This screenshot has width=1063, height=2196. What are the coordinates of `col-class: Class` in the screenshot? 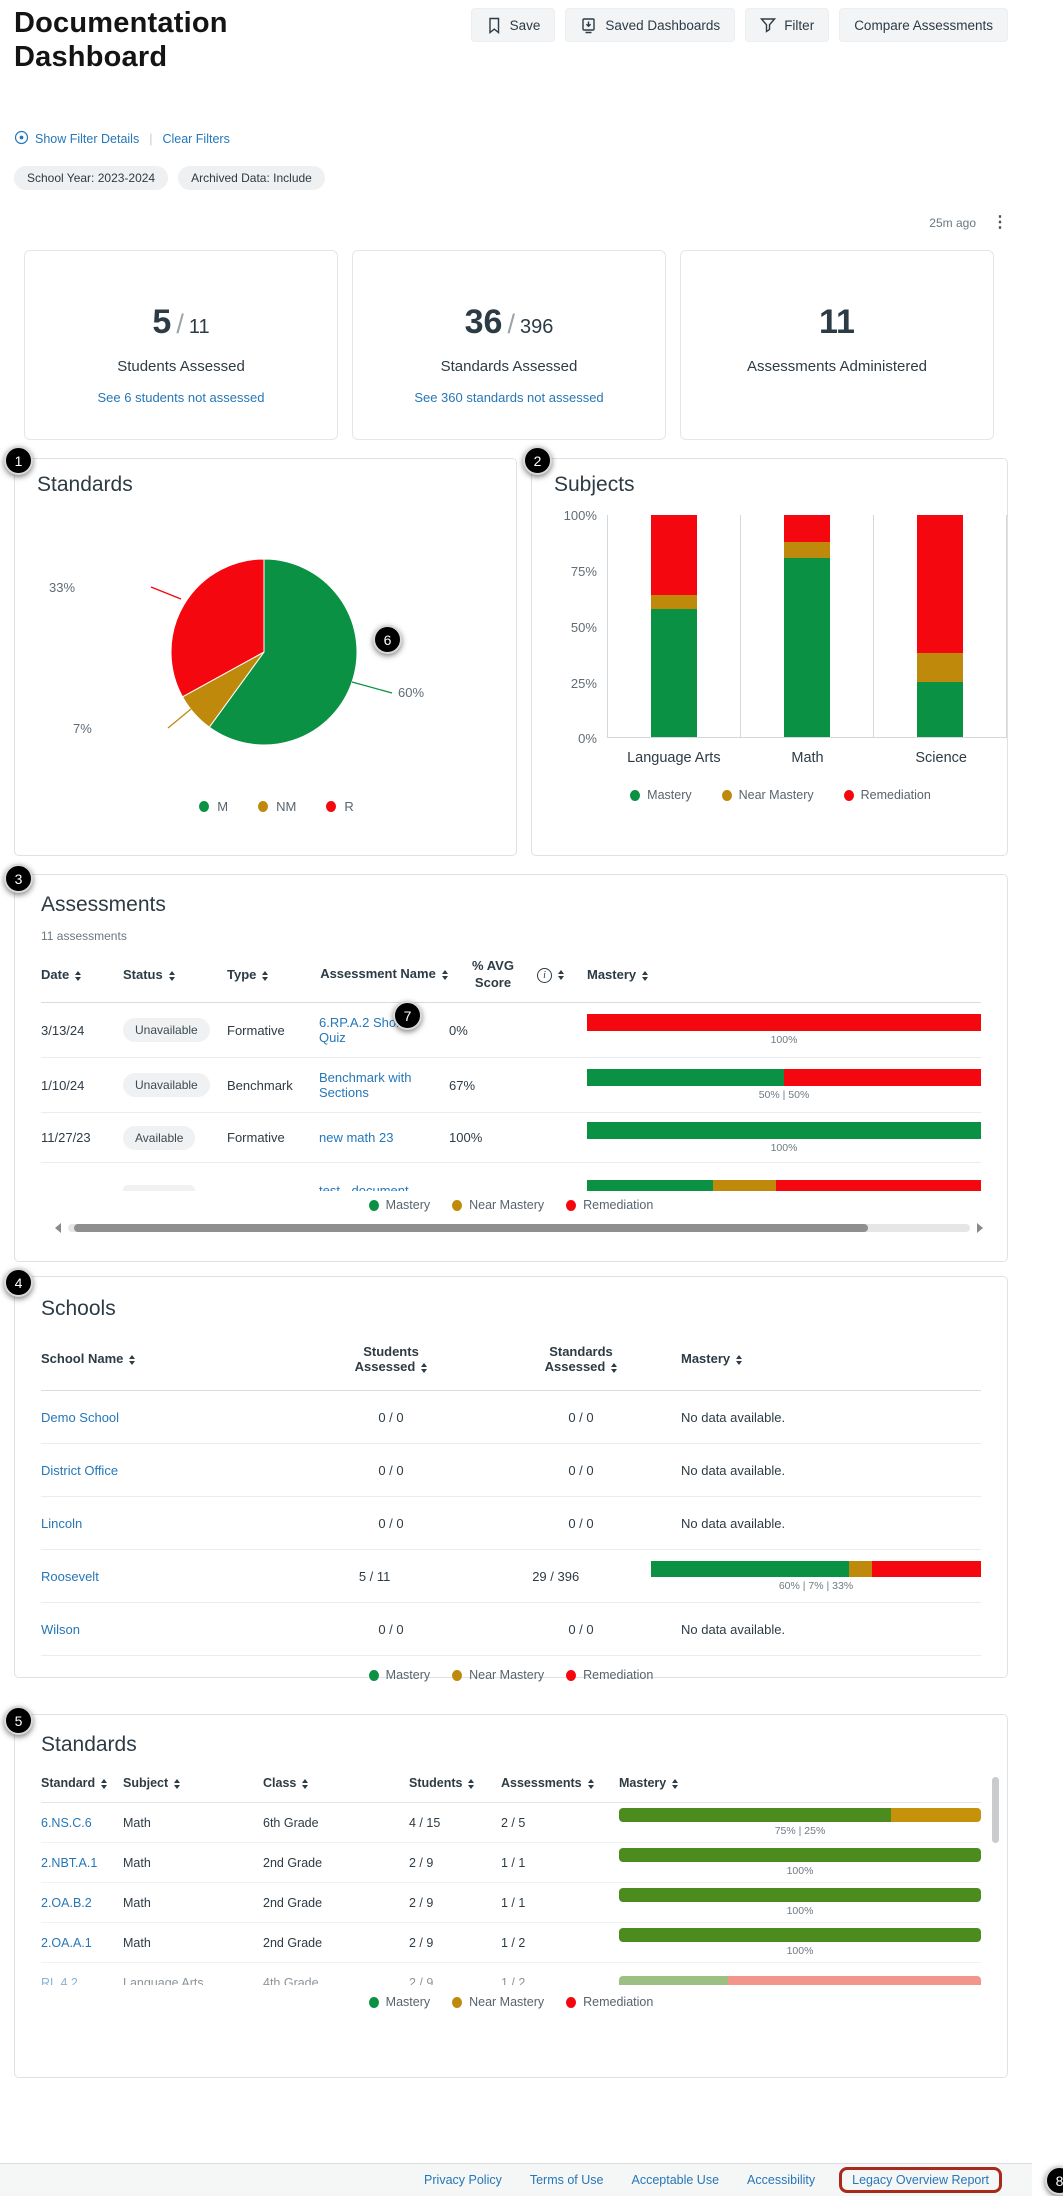 It's located at (336, 1783).